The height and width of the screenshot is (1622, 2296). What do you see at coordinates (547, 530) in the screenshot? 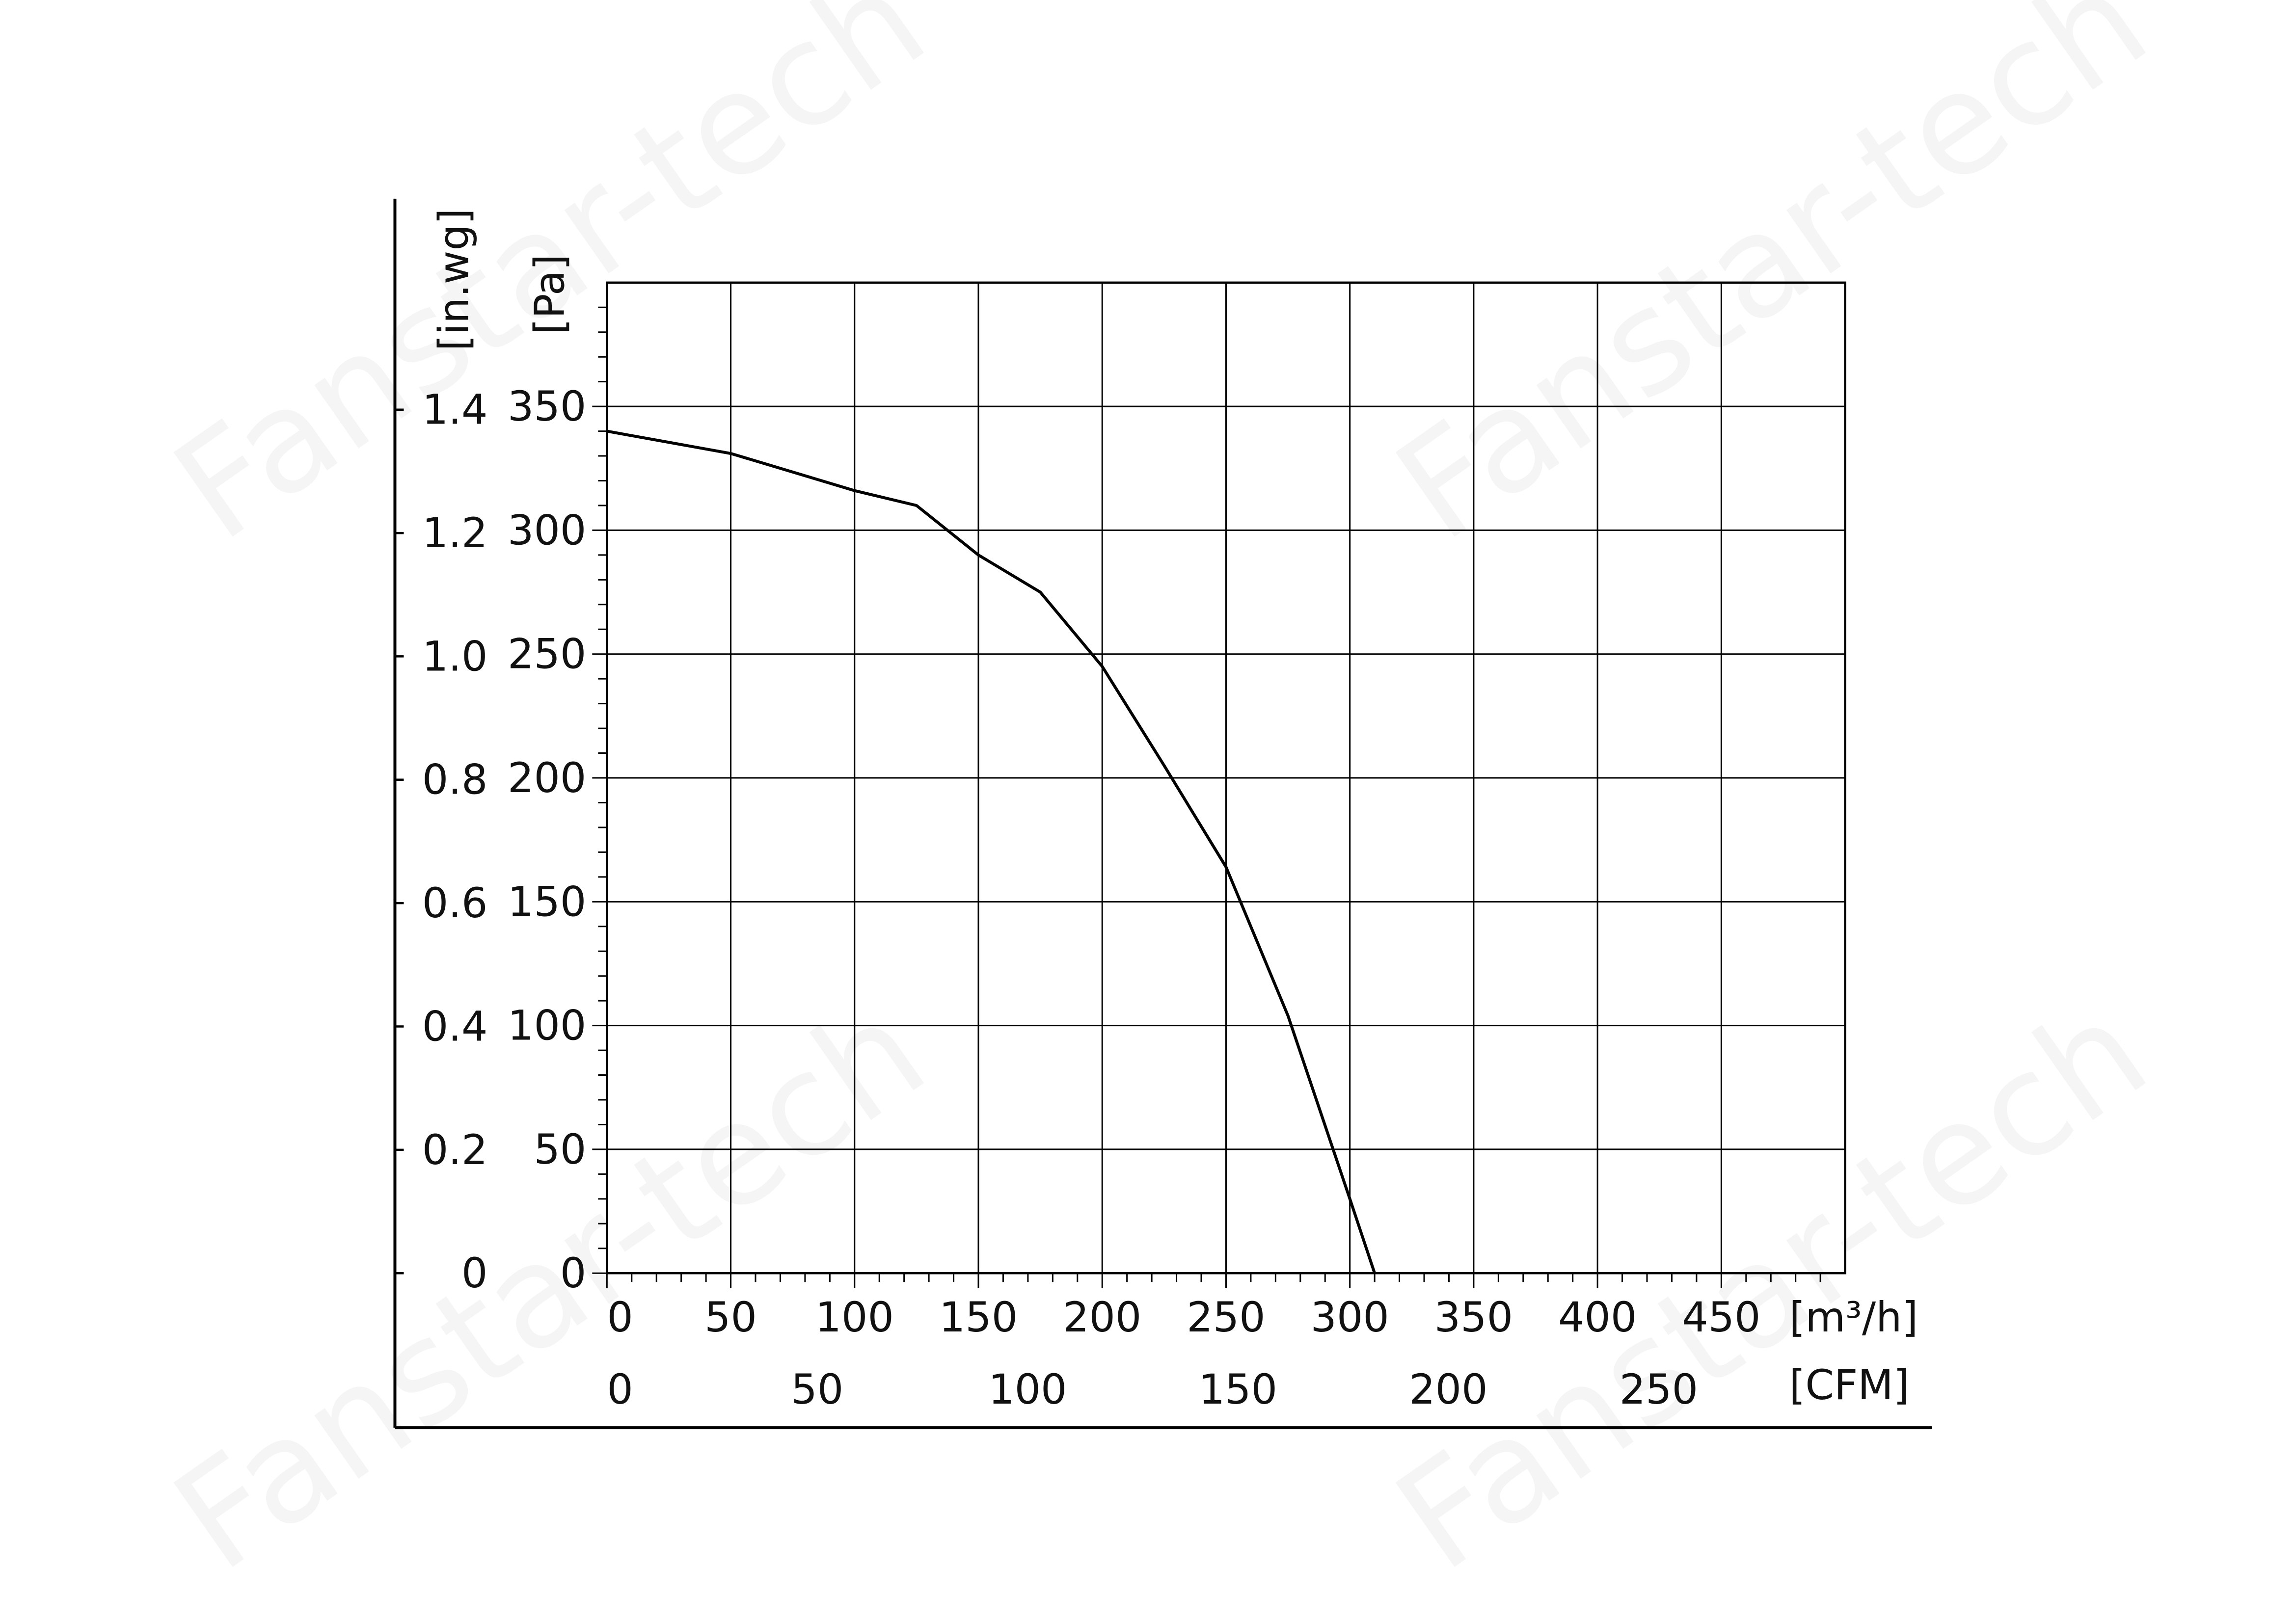
I see `y-tick-label: 300` at bounding box center [547, 530].